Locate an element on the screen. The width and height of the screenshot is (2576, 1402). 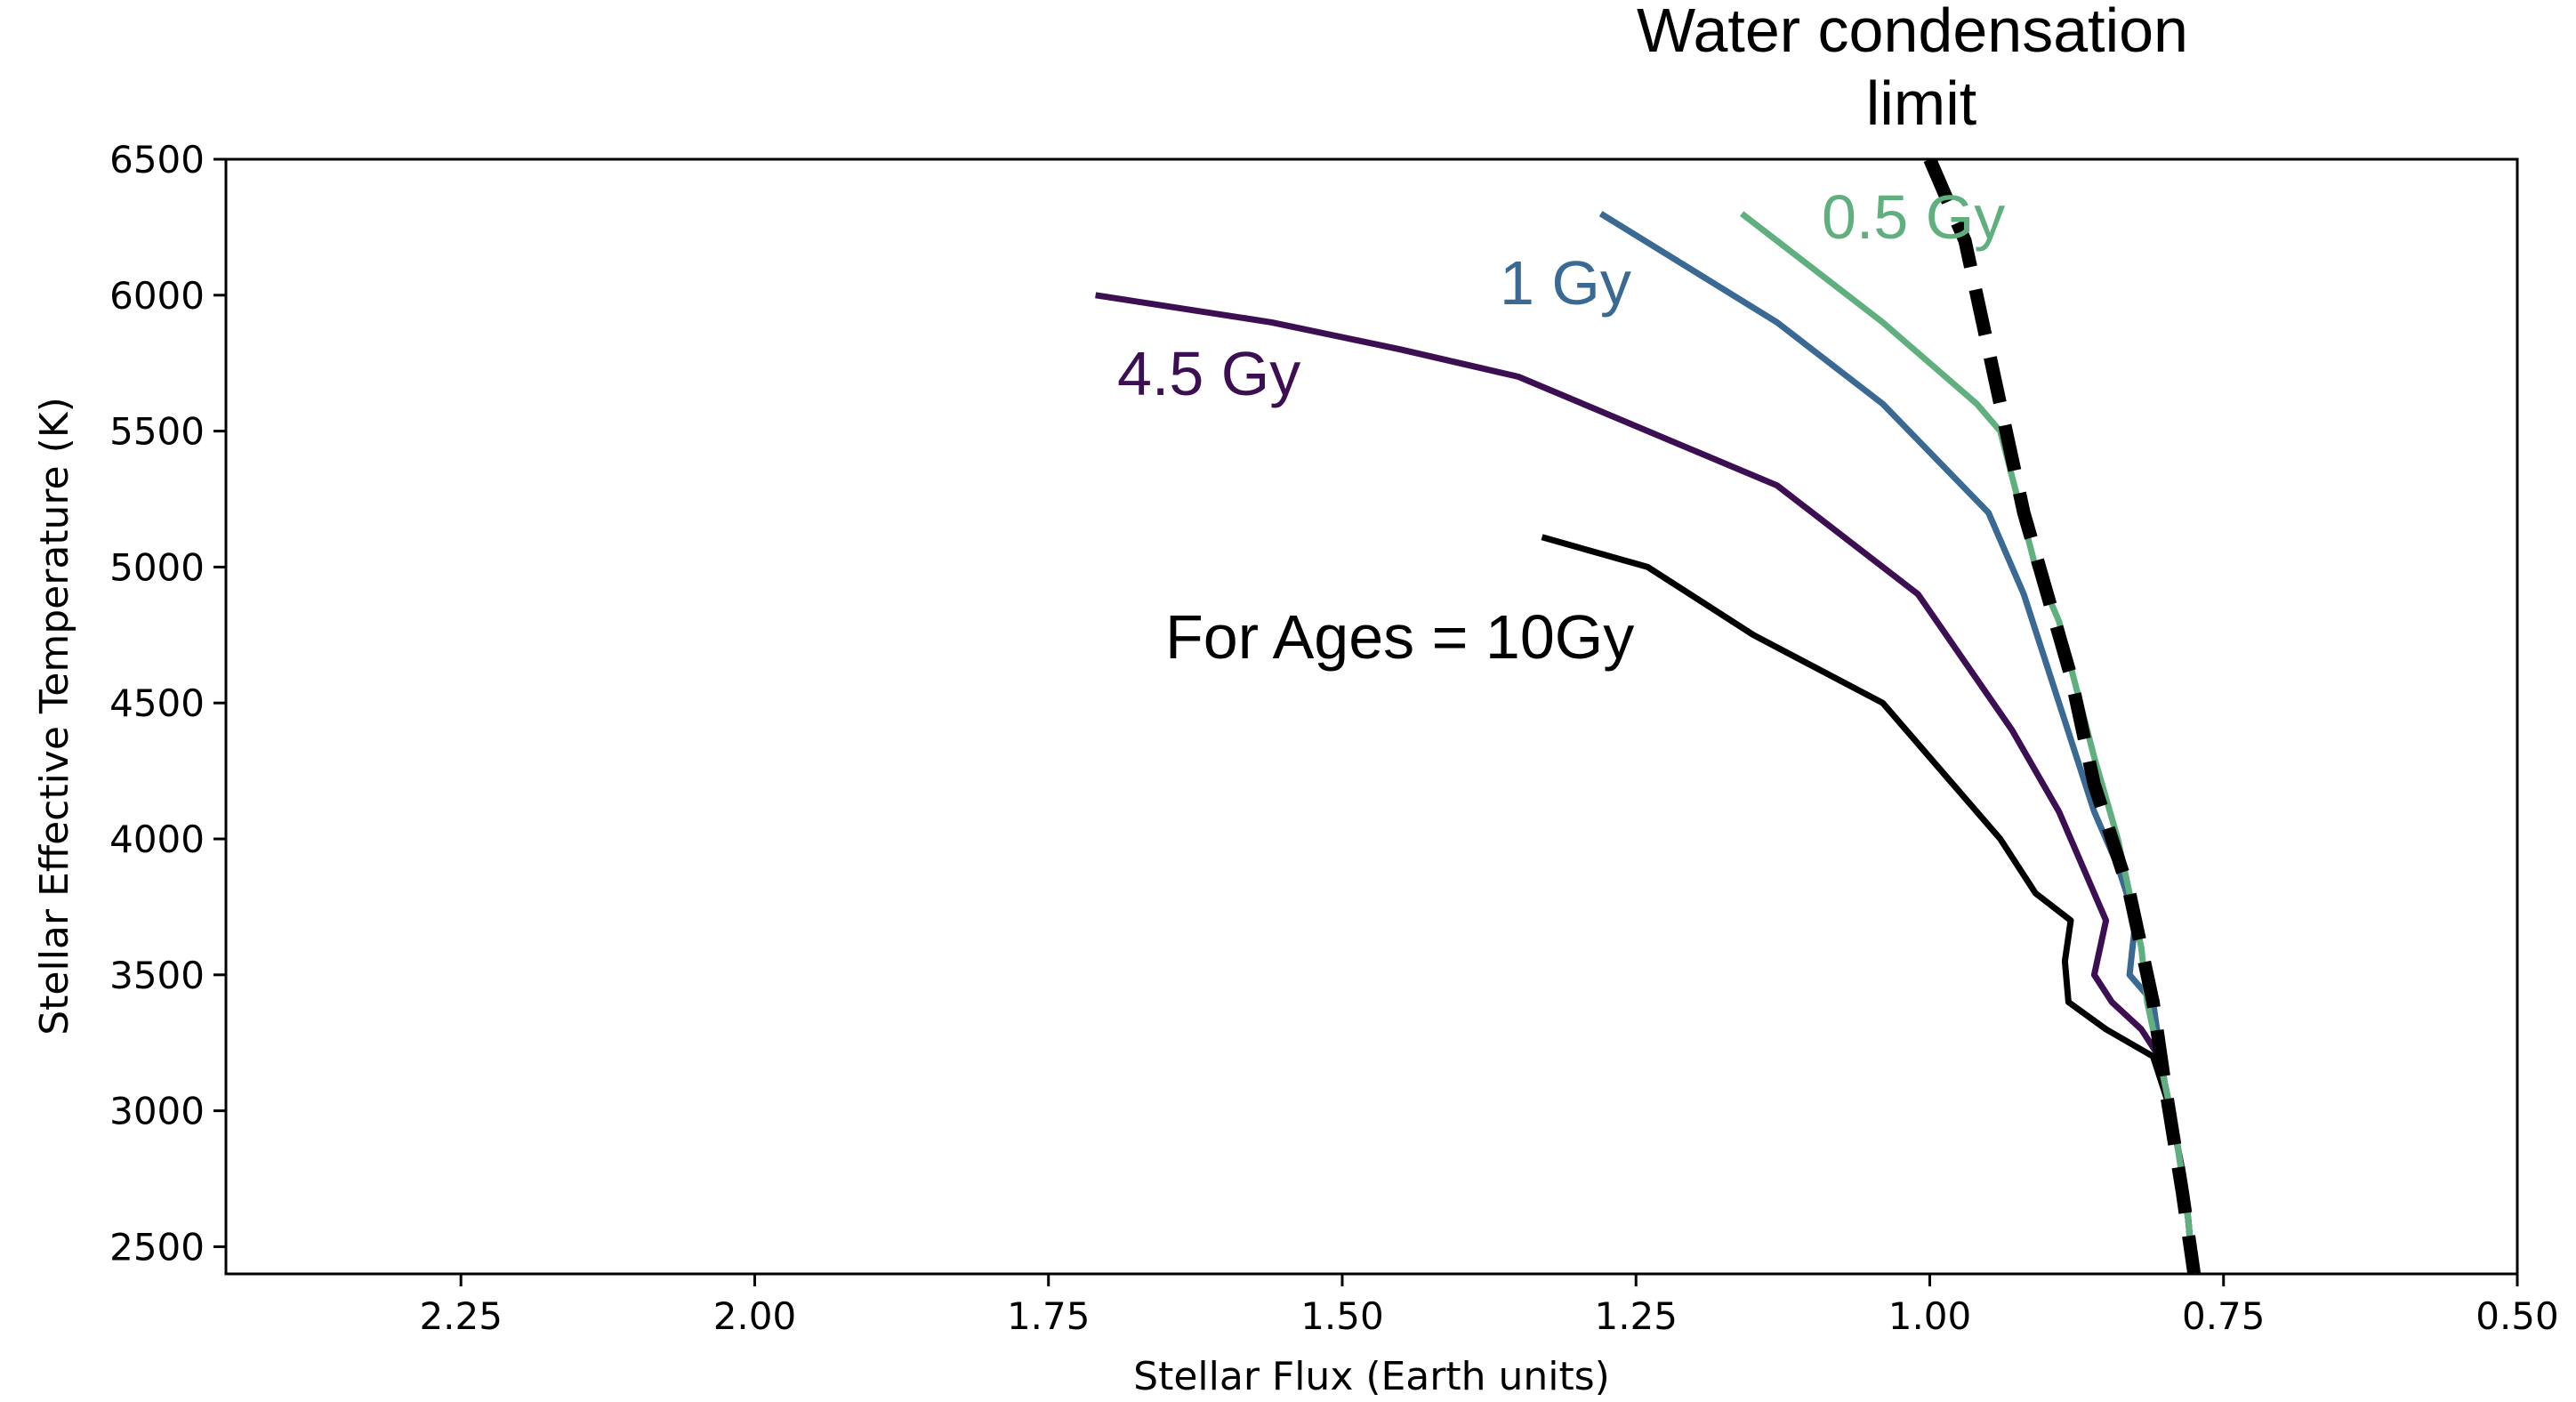
x-tick-label: 1.75 is located at coordinates (1049, 1316).